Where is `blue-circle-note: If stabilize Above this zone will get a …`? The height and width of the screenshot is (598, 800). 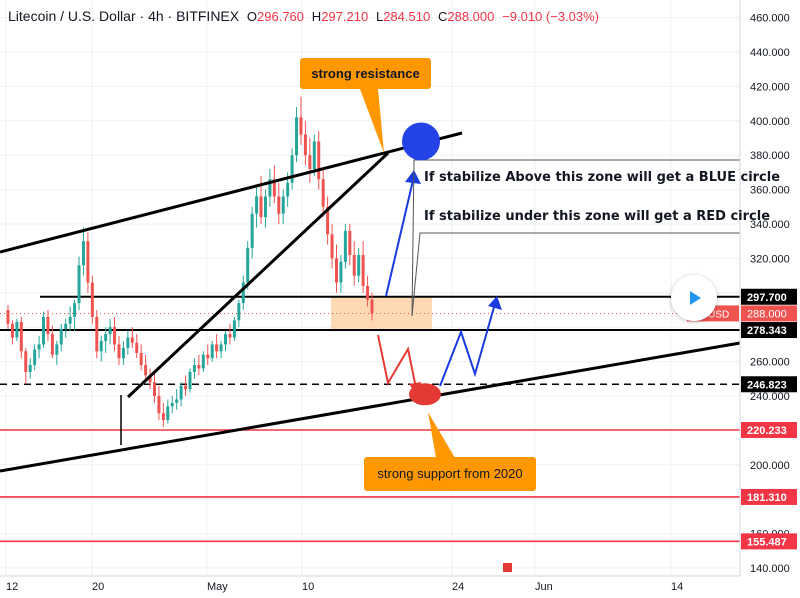 blue-circle-note: If stabilize Above this zone will get a … is located at coordinates (602, 177).